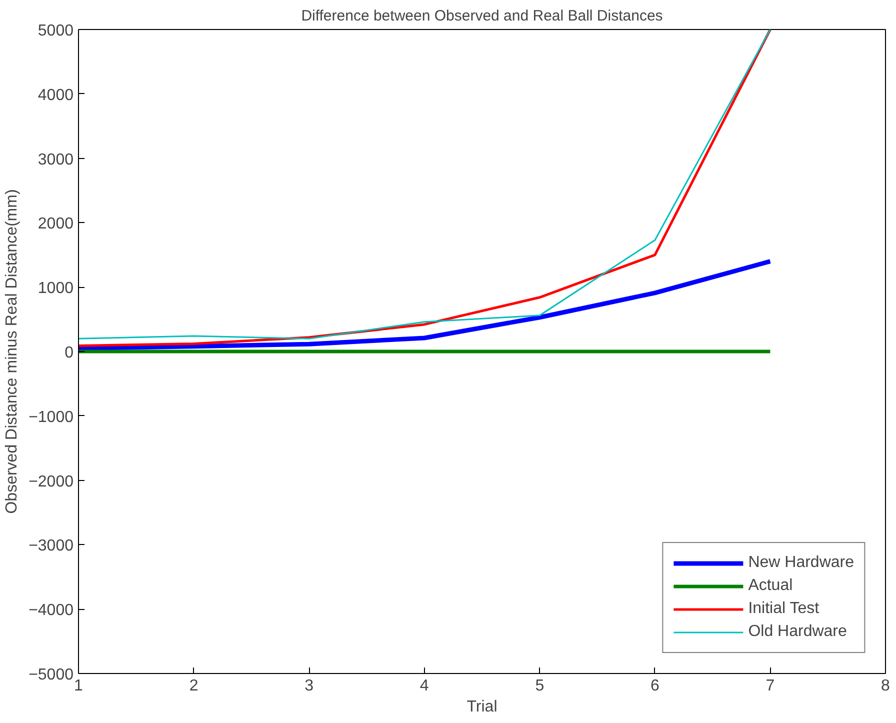  What do you see at coordinates (56, 159) in the screenshot?
I see `y-tick-label: 3000` at bounding box center [56, 159].